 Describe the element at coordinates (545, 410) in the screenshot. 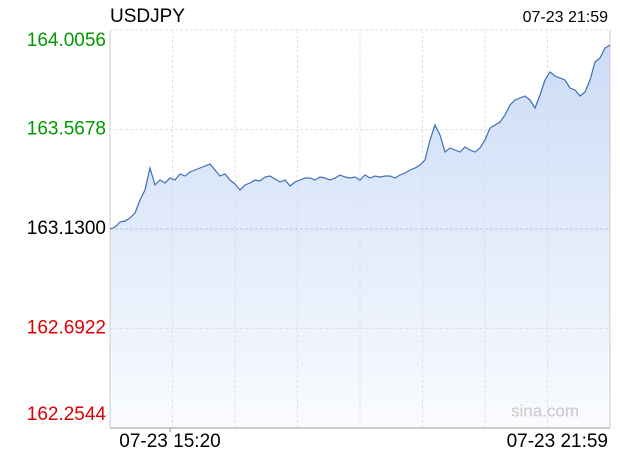

I see `watermark: sina.com` at that location.